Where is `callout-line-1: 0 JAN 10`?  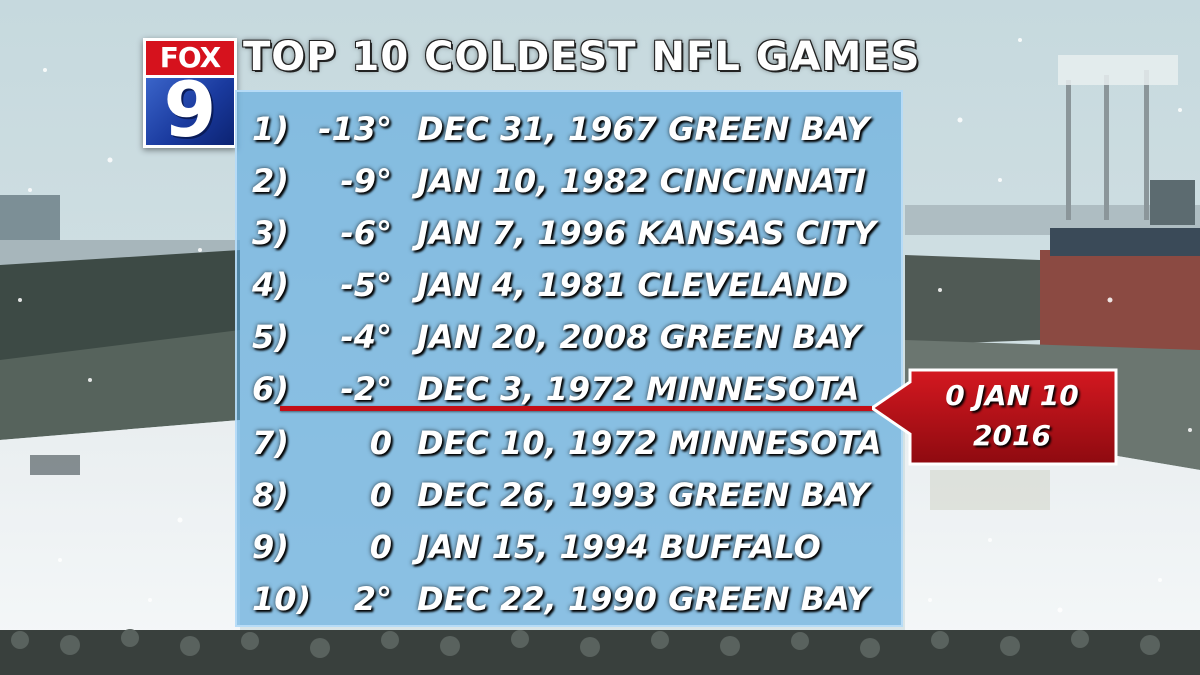 callout-line-1: 0 JAN 10 is located at coordinates (1012, 395).